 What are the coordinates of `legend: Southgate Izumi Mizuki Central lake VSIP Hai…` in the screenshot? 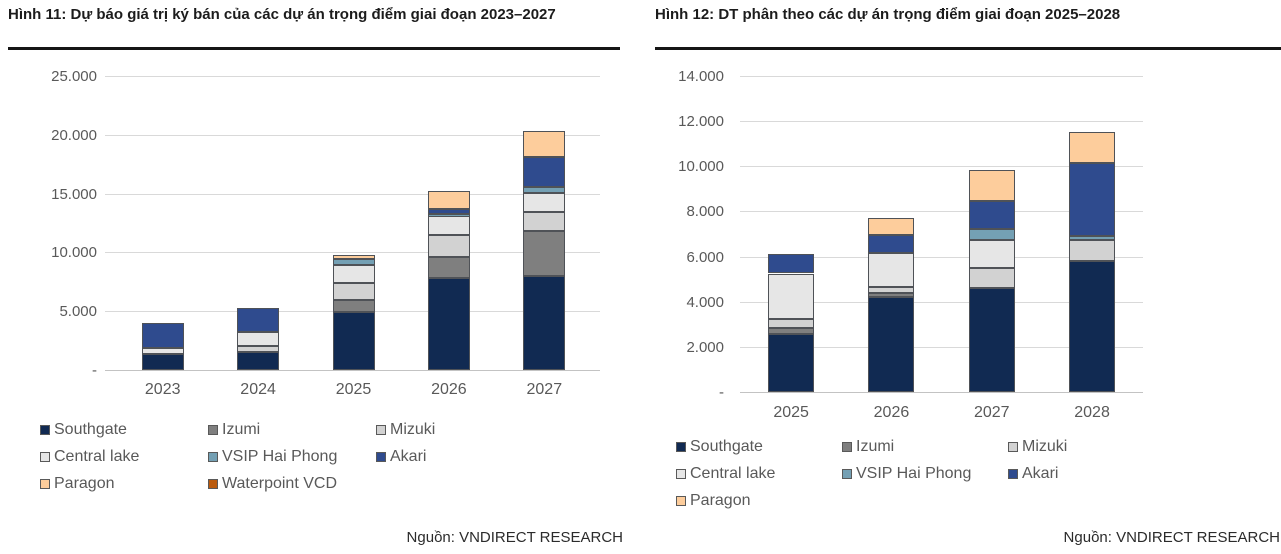 It's located at (925, 473).